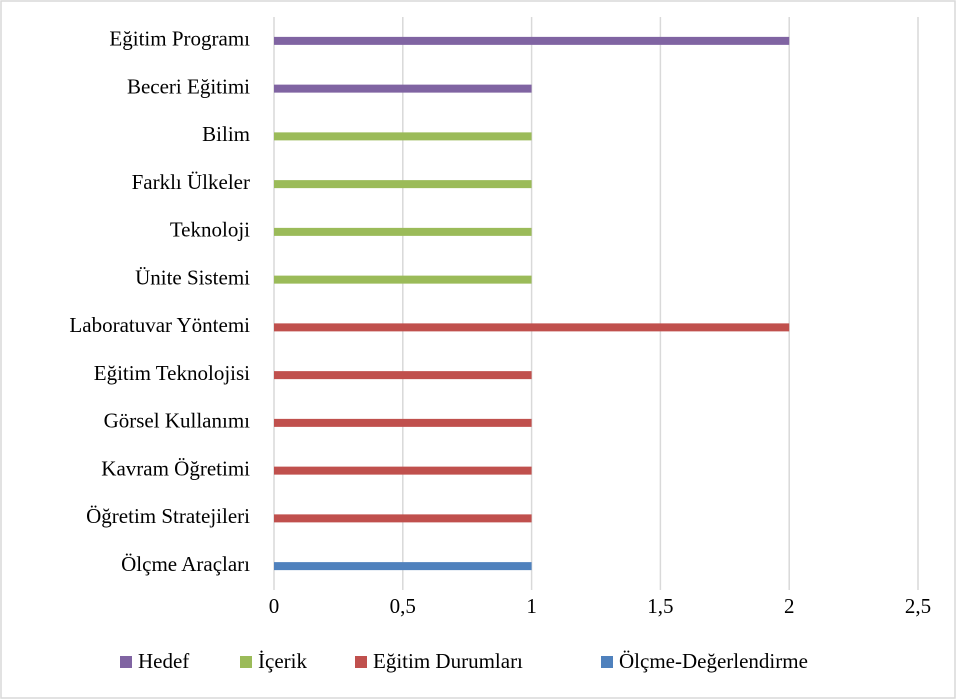  What do you see at coordinates (918, 606) in the screenshot?
I see `x-tick-label: 2,5` at bounding box center [918, 606].